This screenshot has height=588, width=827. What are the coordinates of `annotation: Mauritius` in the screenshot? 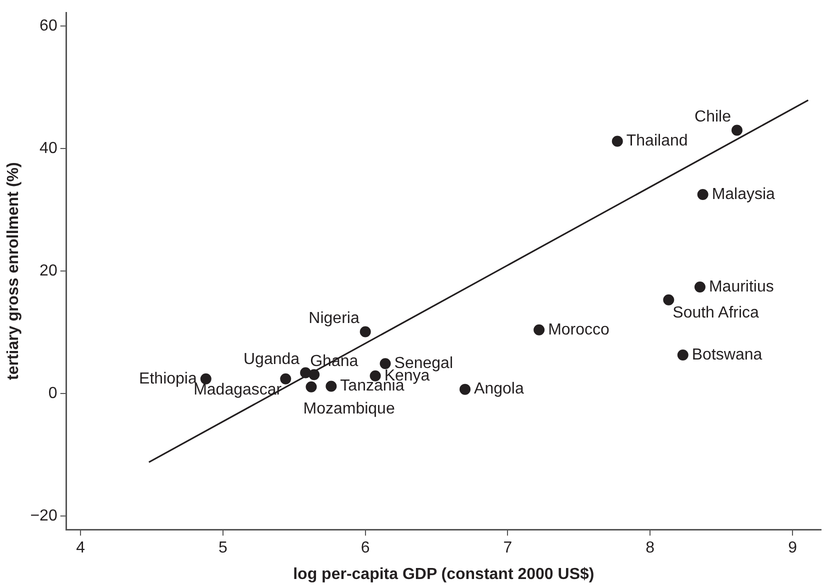 It's located at (741, 287).